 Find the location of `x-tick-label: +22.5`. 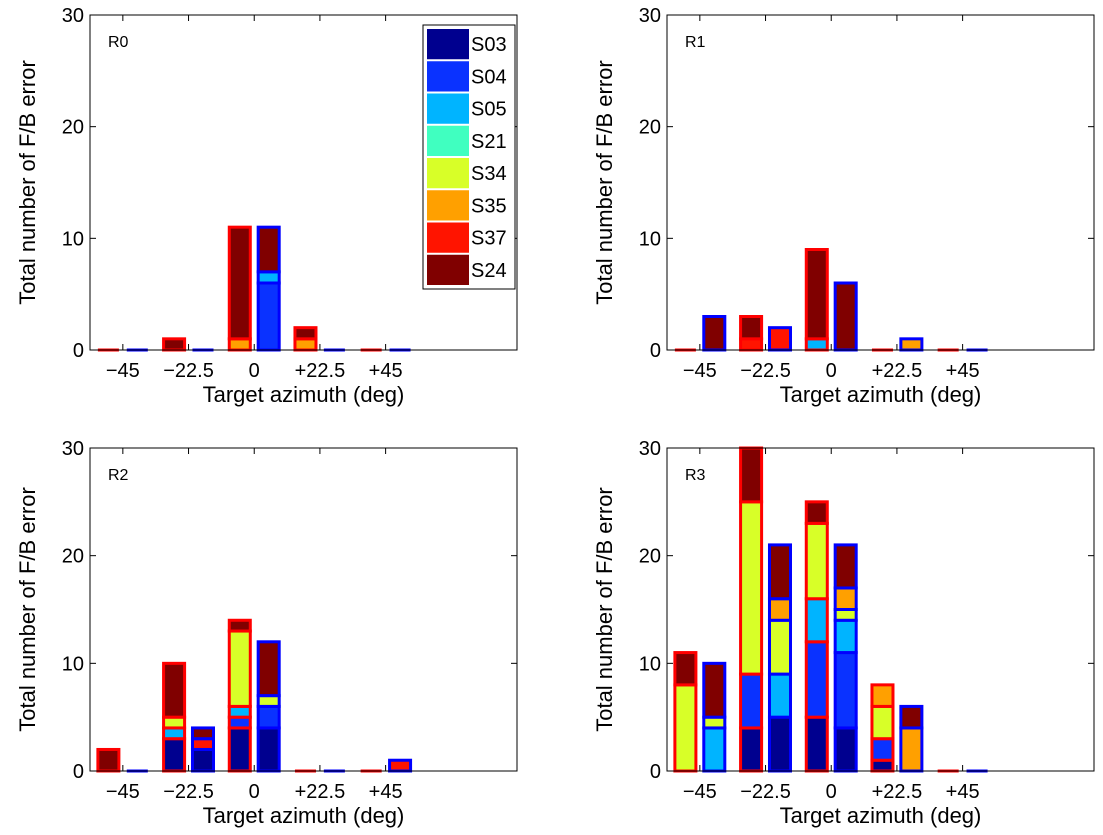

x-tick-label: +22.5 is located at coordinates (897, 371).